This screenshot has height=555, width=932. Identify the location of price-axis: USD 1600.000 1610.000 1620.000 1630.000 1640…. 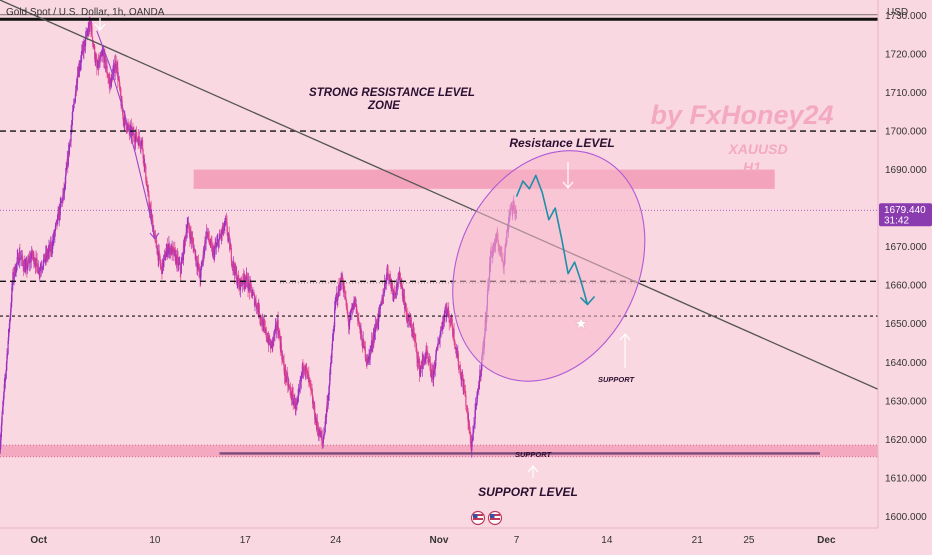
(904, 264).